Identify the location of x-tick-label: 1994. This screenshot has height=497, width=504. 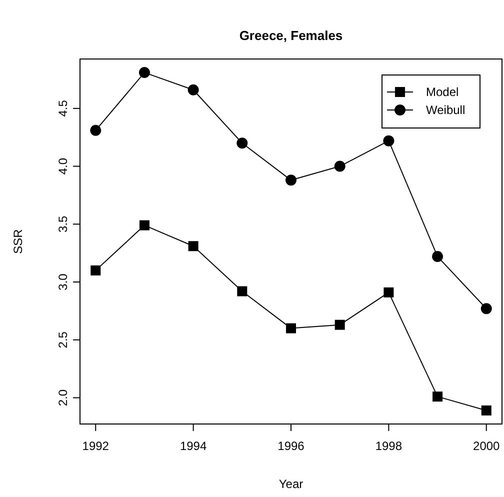
(193, 446).